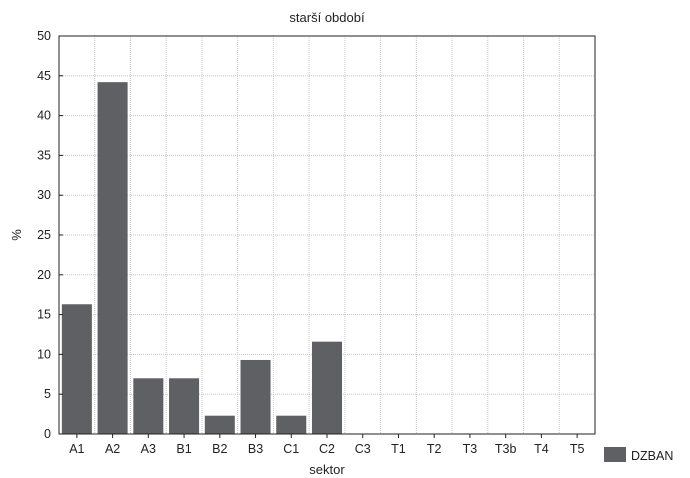  What do you see at coordinates (44, 195) in the screenshot?
I see `y-tick-label: 30` at bounding box center [44, 195].